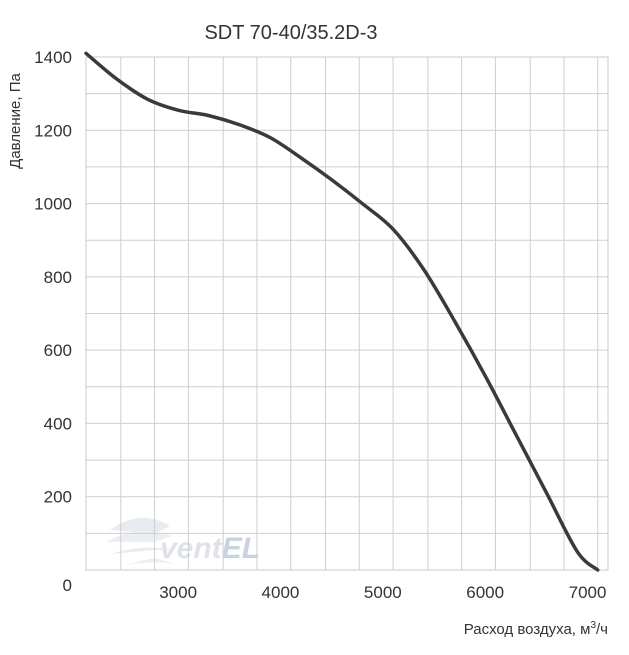 This screenshot has height=655, width=629. Describe the element at coordinates (58, 350) in the screenshot. I see `y-tick-label: 600` at that location.